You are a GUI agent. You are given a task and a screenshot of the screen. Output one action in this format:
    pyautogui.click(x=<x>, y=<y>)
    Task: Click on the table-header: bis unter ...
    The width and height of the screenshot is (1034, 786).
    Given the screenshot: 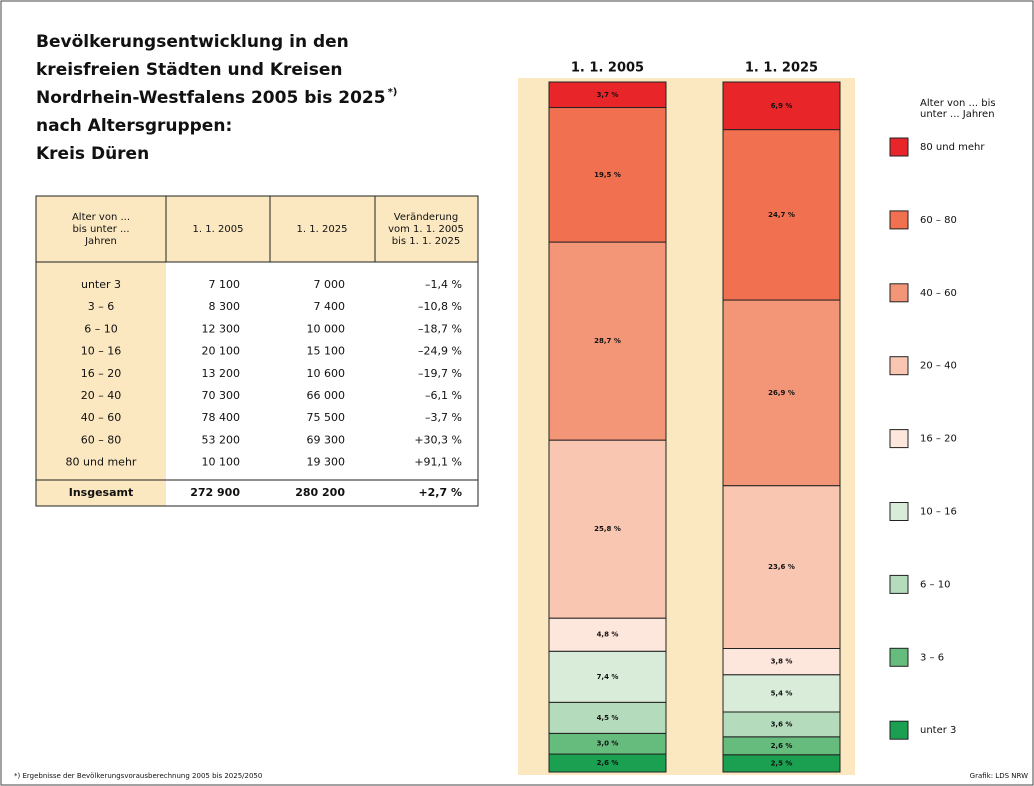 What is the action you would take?
    pyautogui.click(x=100, y=229)
    